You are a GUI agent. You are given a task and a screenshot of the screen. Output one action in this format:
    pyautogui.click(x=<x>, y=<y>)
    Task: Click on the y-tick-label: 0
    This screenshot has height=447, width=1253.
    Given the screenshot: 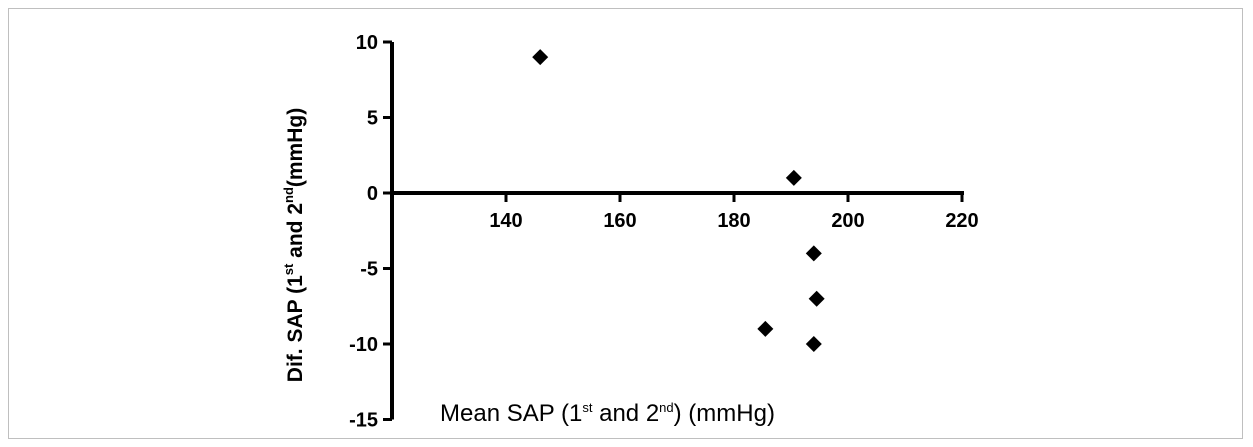 What is the action you would take?
    pyautogui.click(x=372, y=194)
    